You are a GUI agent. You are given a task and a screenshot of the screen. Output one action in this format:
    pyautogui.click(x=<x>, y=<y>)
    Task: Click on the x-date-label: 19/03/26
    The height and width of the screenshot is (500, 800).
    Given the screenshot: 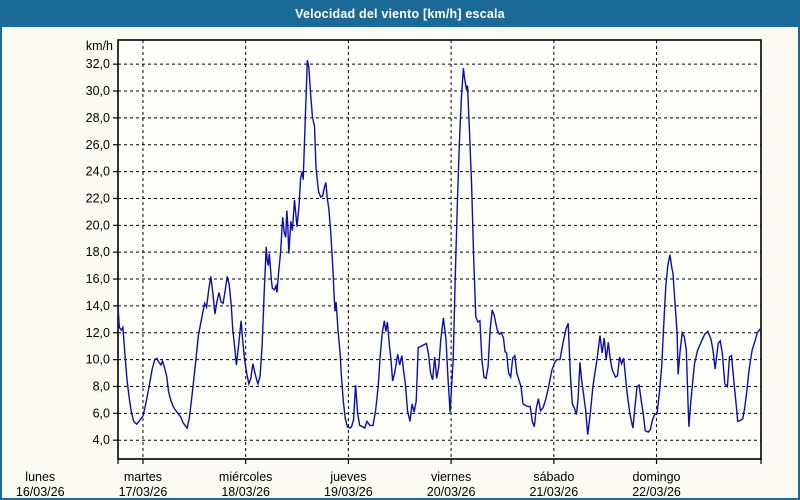 What is the action you would take?
    pyautogui.click(x=348, y=492)
    